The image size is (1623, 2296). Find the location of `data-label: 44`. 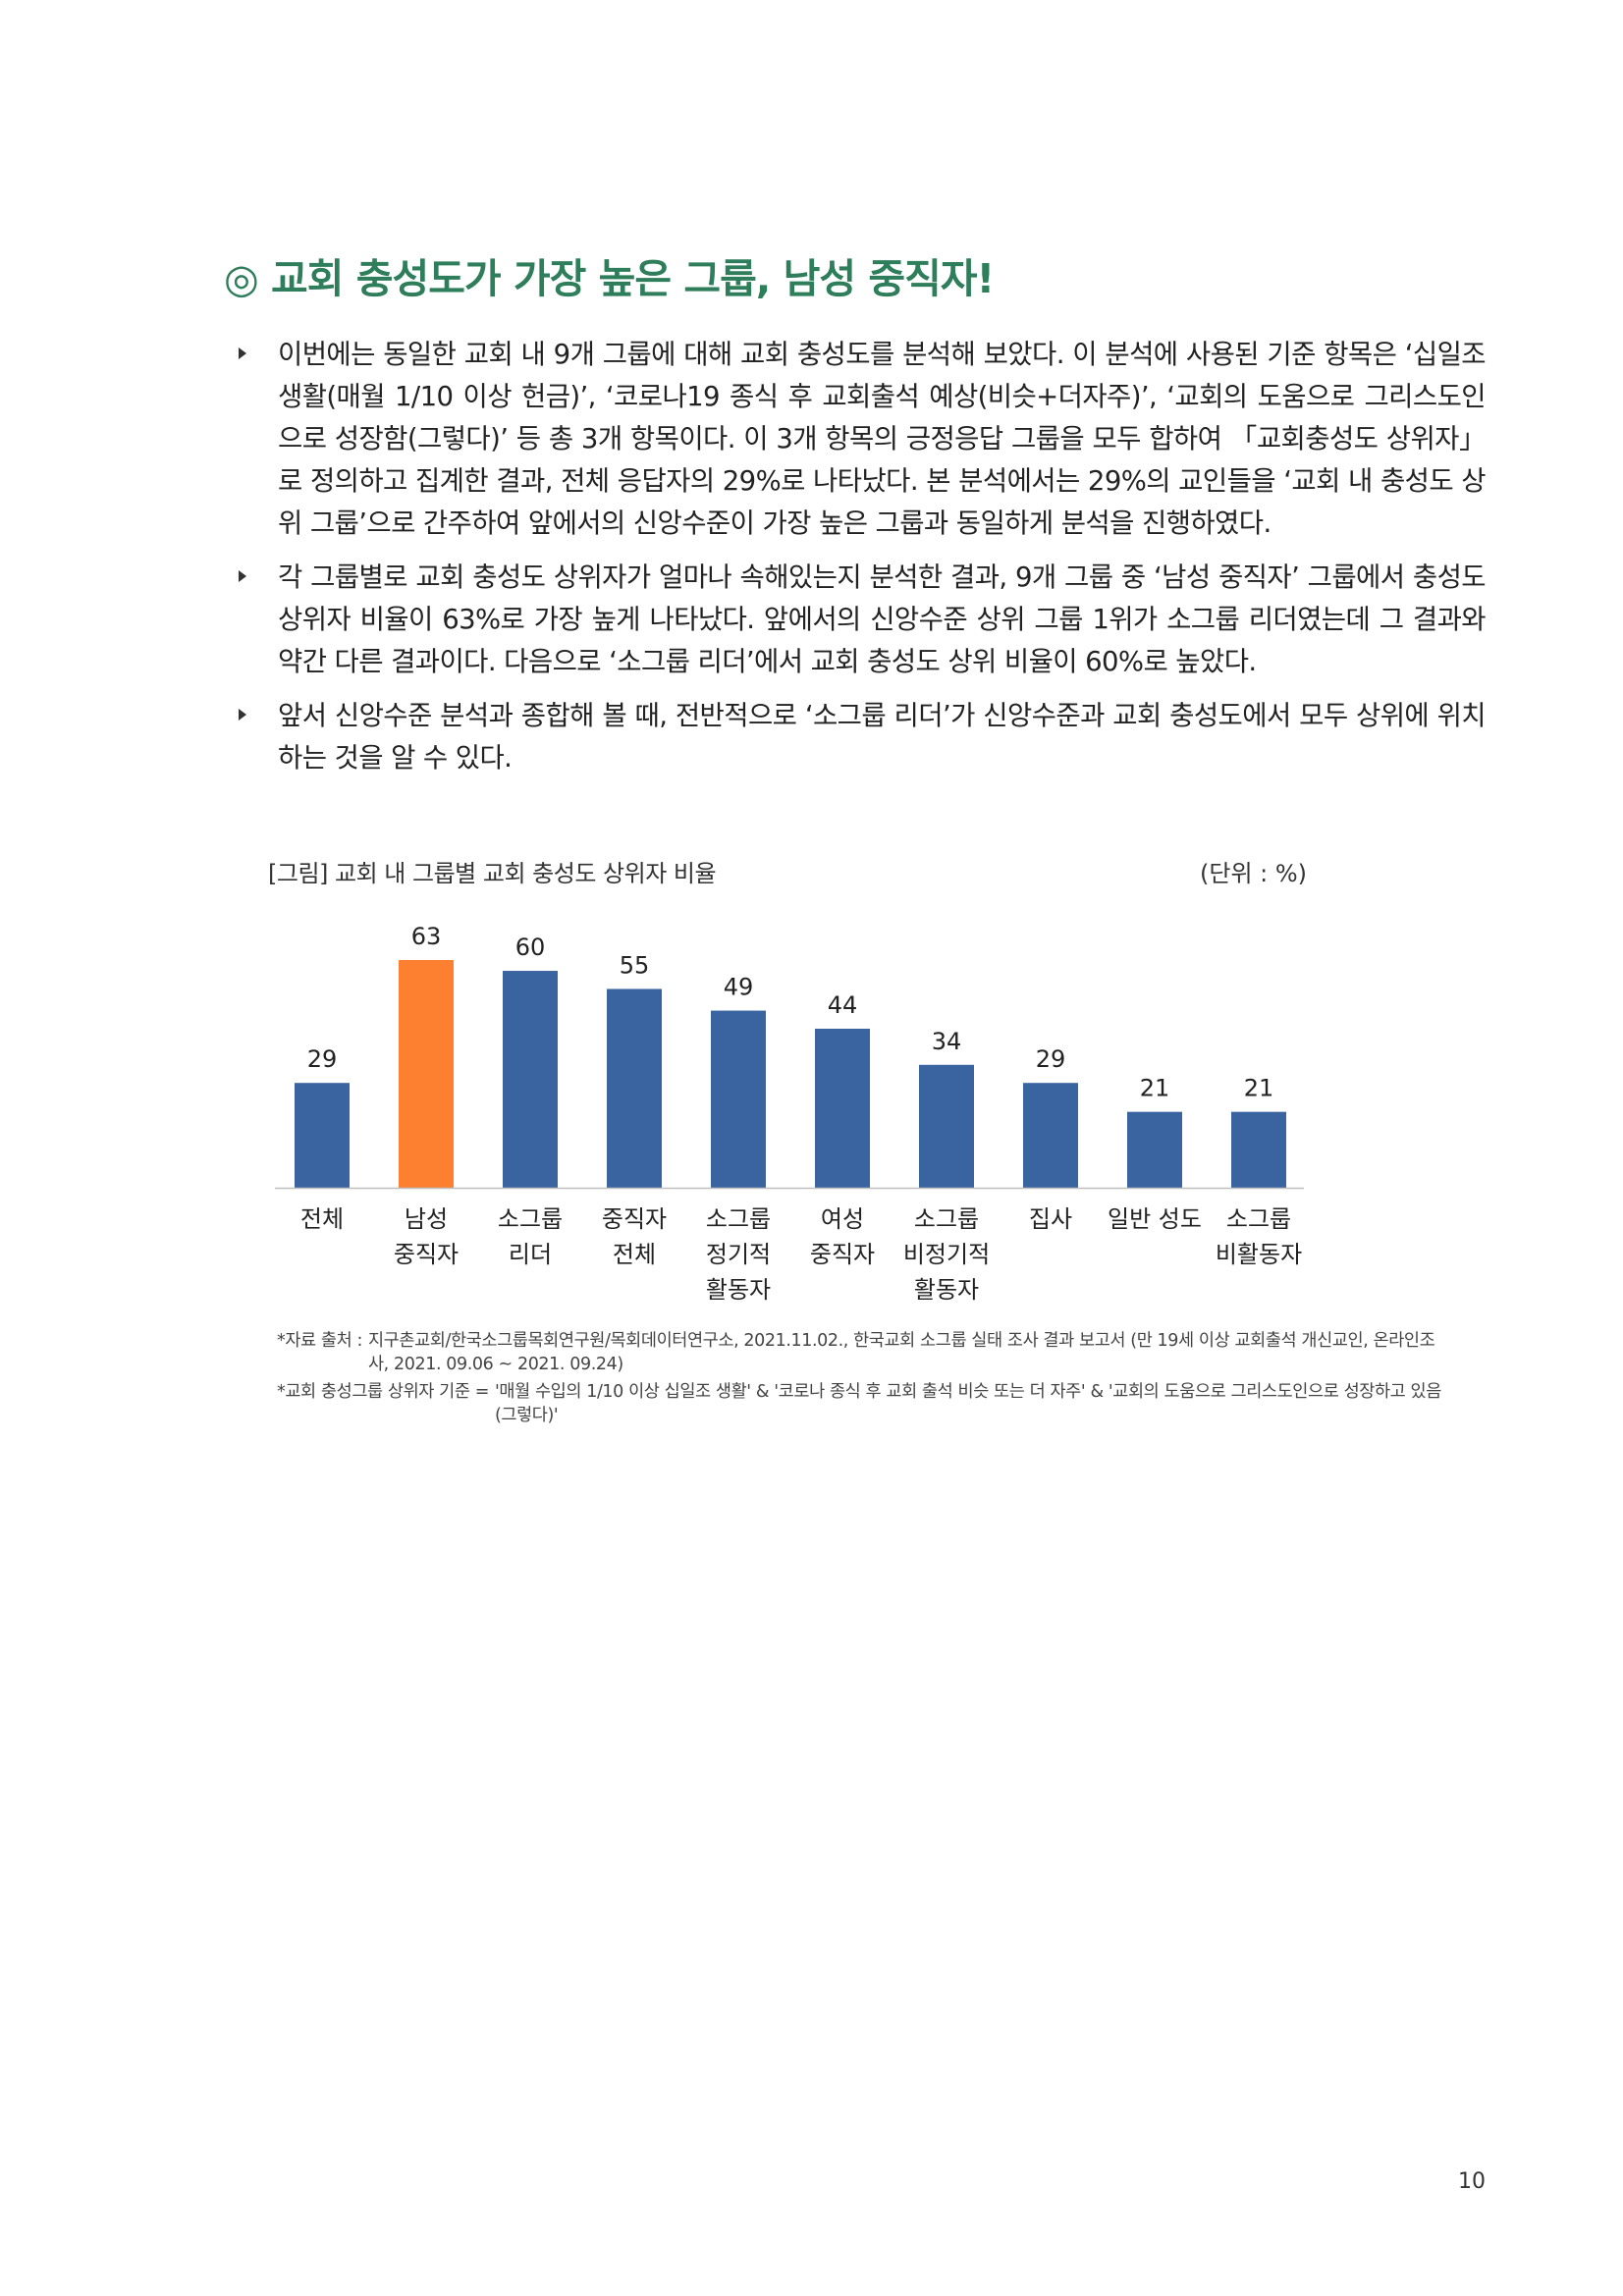

data-label: 44 is located at coordinates (843, 1005).